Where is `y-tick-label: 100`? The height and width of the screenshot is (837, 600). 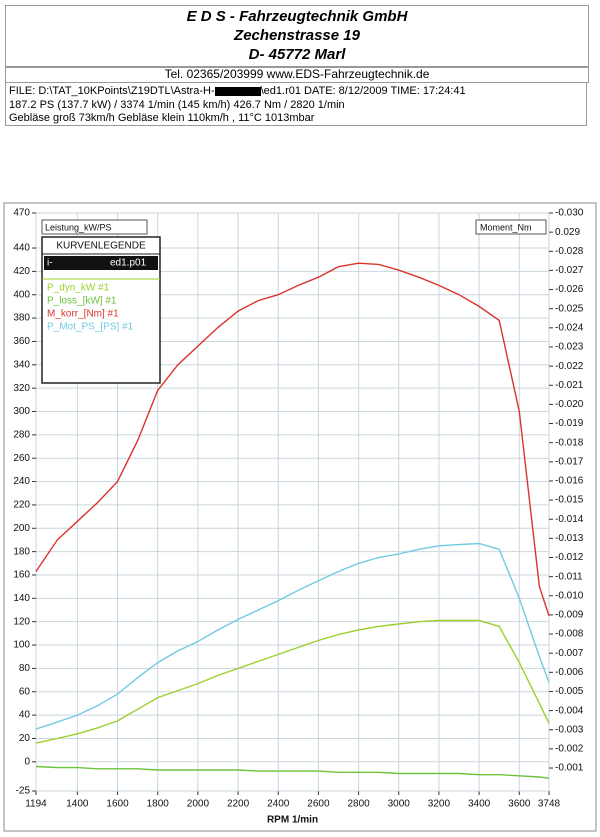
y-tick-label: 100 is located at coordinates (21, 645).